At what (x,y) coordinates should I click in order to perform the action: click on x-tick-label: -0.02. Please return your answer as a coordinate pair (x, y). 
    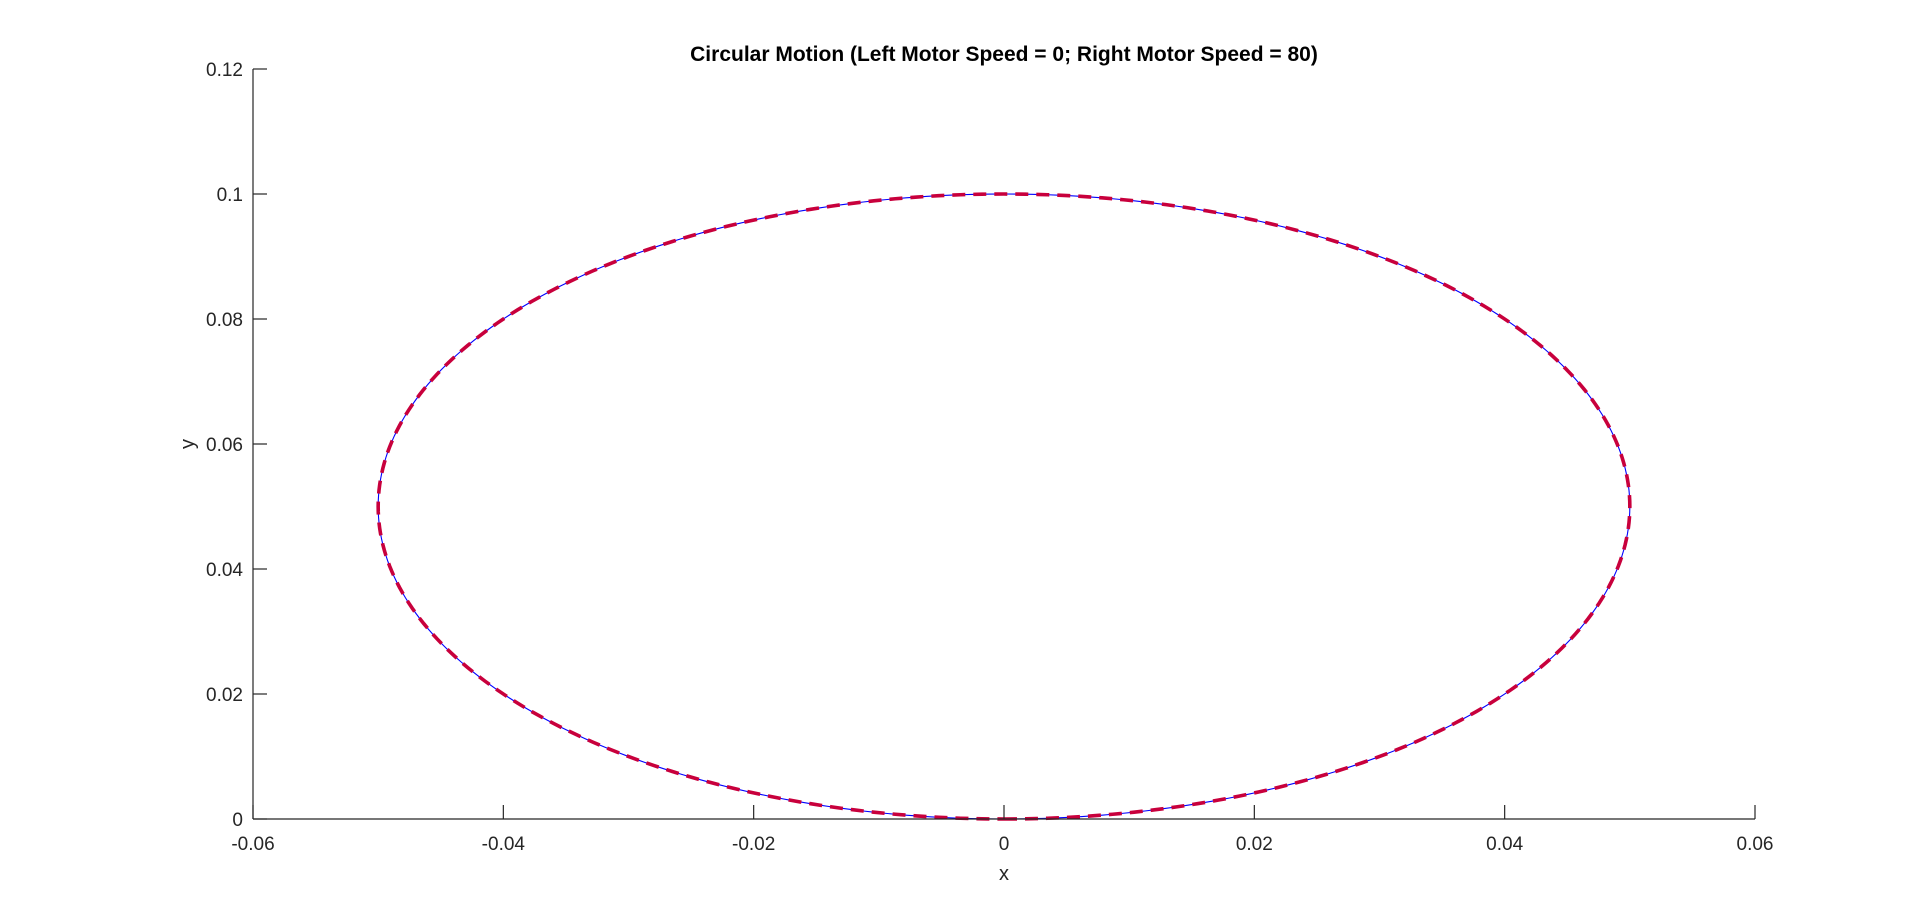
    Looking at the image, I should click on (753, 844).